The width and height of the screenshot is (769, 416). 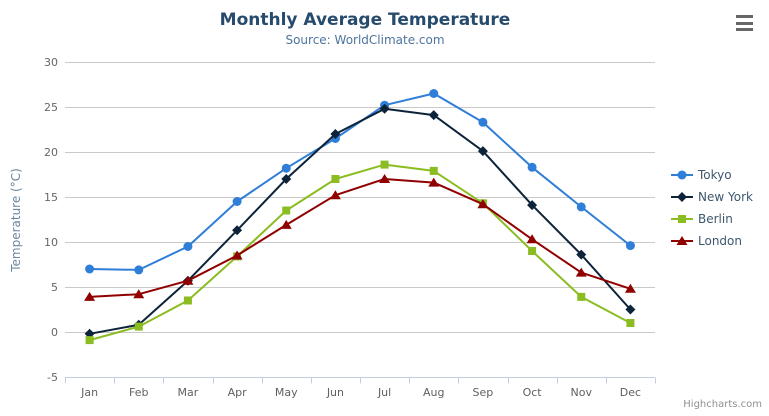 What do you see at coordinates (188, 280) in the screenshot?
I see `data-point-london-mar` at bounding box center [188, 280].